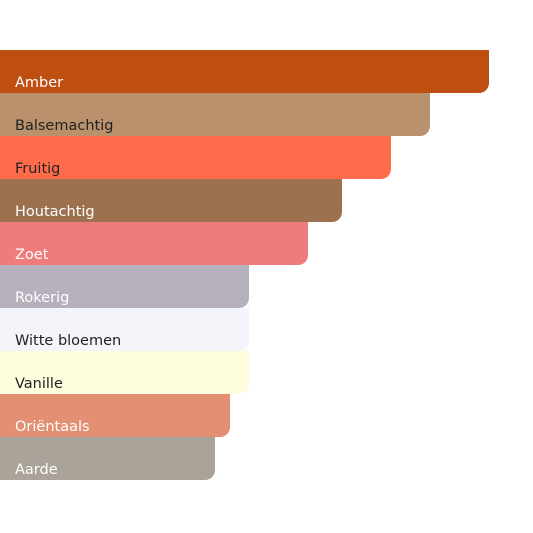  I want to click on bar-rokerig: Rokerig, so click(124, 286).